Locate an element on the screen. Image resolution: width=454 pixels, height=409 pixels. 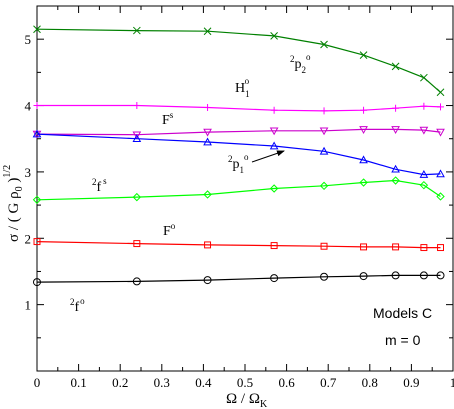
x-tick-label: 1 is located at coordinates (452, 382).